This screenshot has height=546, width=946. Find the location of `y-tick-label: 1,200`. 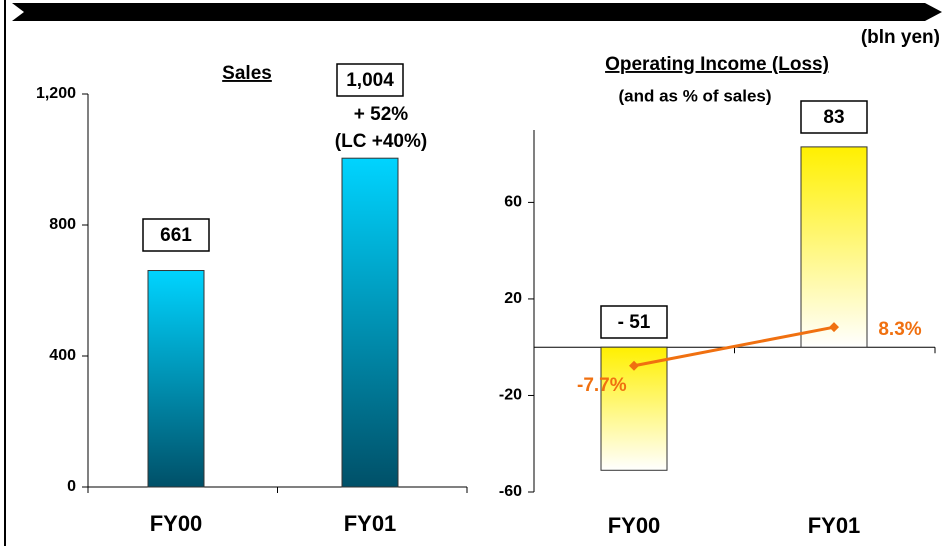

y-tick-label: 1,200 is located at coordinates (56, 93).